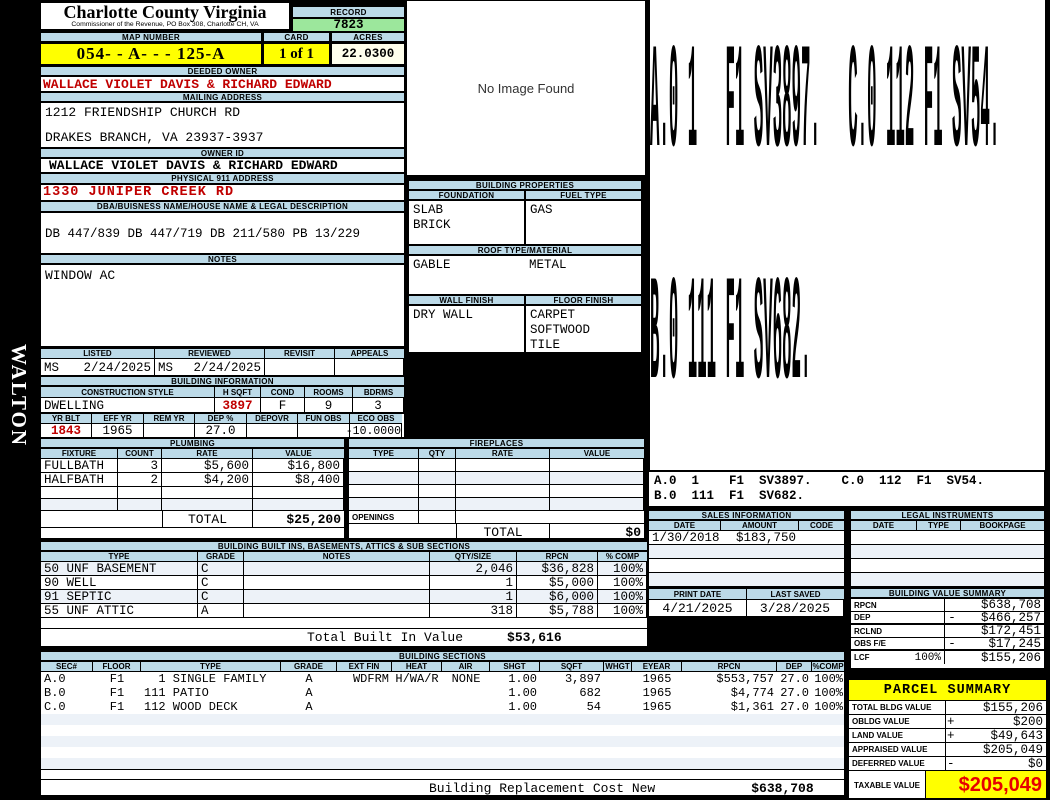 The width and height of the screenshot is (1050, 800). I want to click on roof-type-label: ROOF TYPE/MATERIAL, so click(525, 250).